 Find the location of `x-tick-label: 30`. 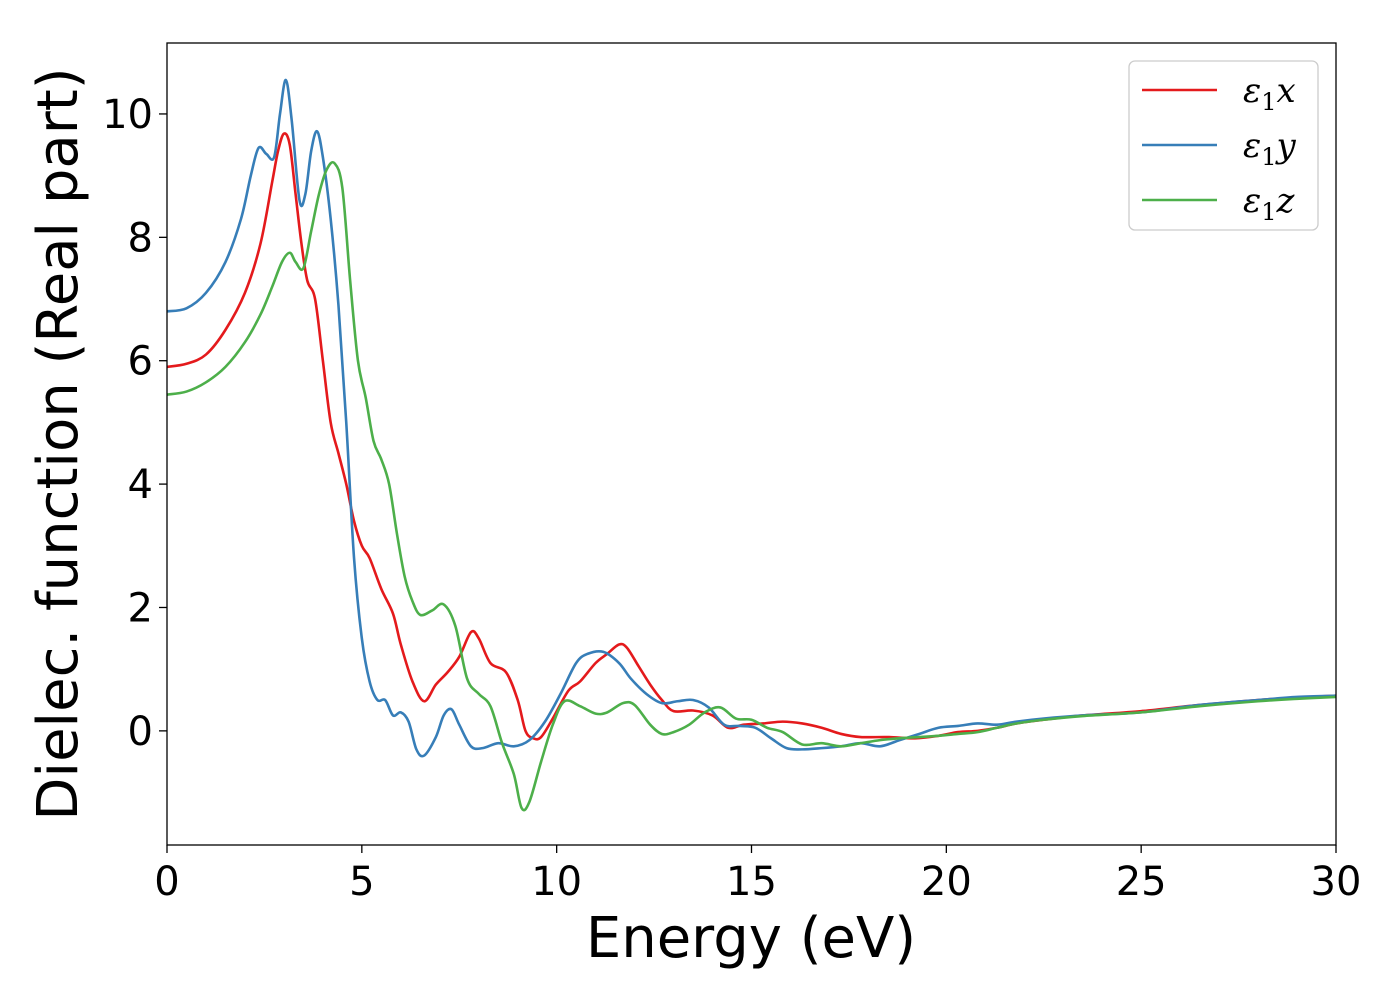

x-tick-label: 30 is located at coordinates (1336, 882).